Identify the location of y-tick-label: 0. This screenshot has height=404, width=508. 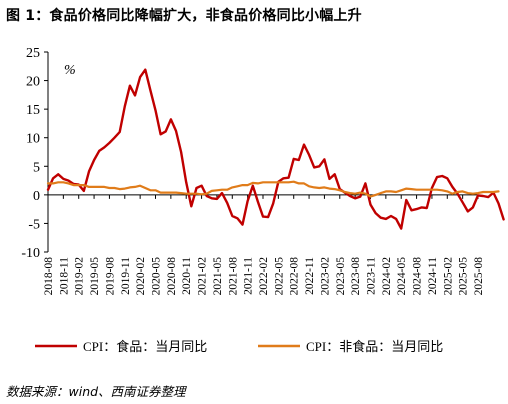
(36, 196).